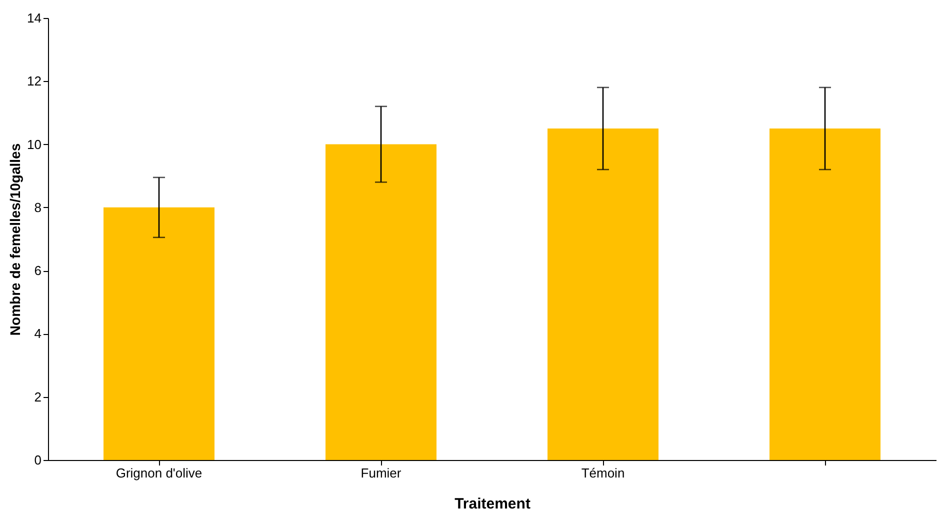 The height and width of the screenshot is (517, 946). I want to click on y-tick-label: 10, so click(34, 144).